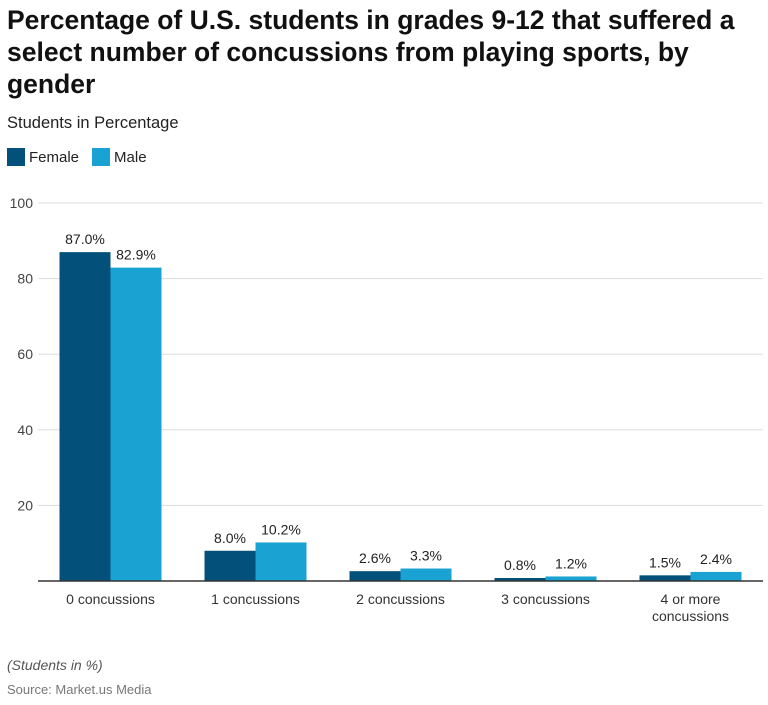 The width and height of the screenshot is (768, 705). I want to click on y-tick-label: 60, so click(25, 354).